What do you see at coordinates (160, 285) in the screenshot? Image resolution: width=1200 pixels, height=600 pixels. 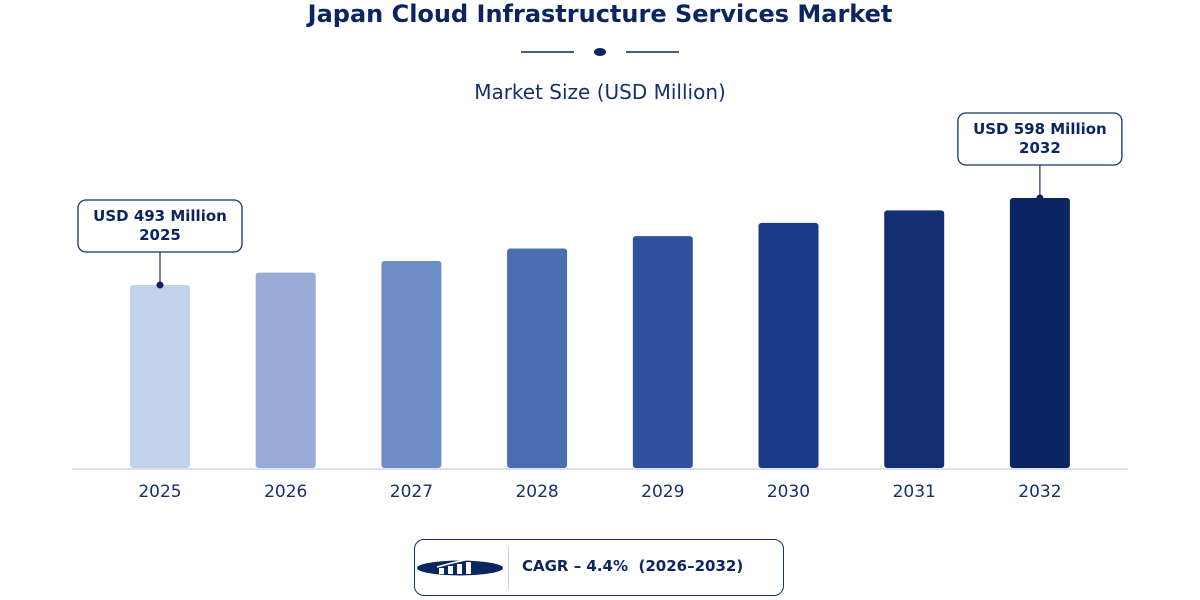 I see `callout-marker-2025` at bounding box center [160, 285].